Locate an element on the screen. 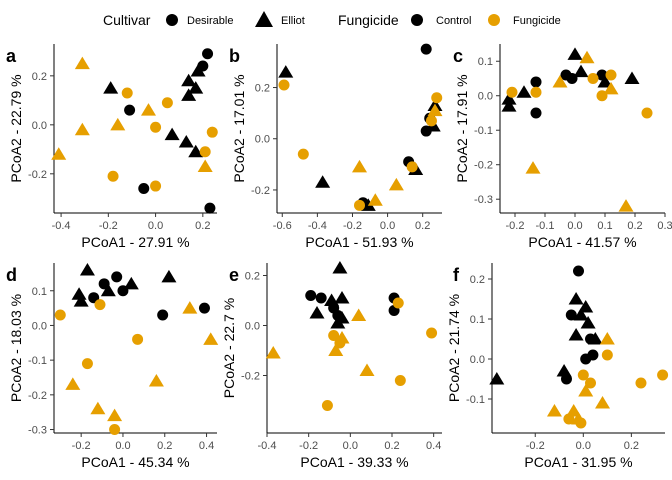  legend-elliot-label: Elliot is located at coordinates (293, 21).